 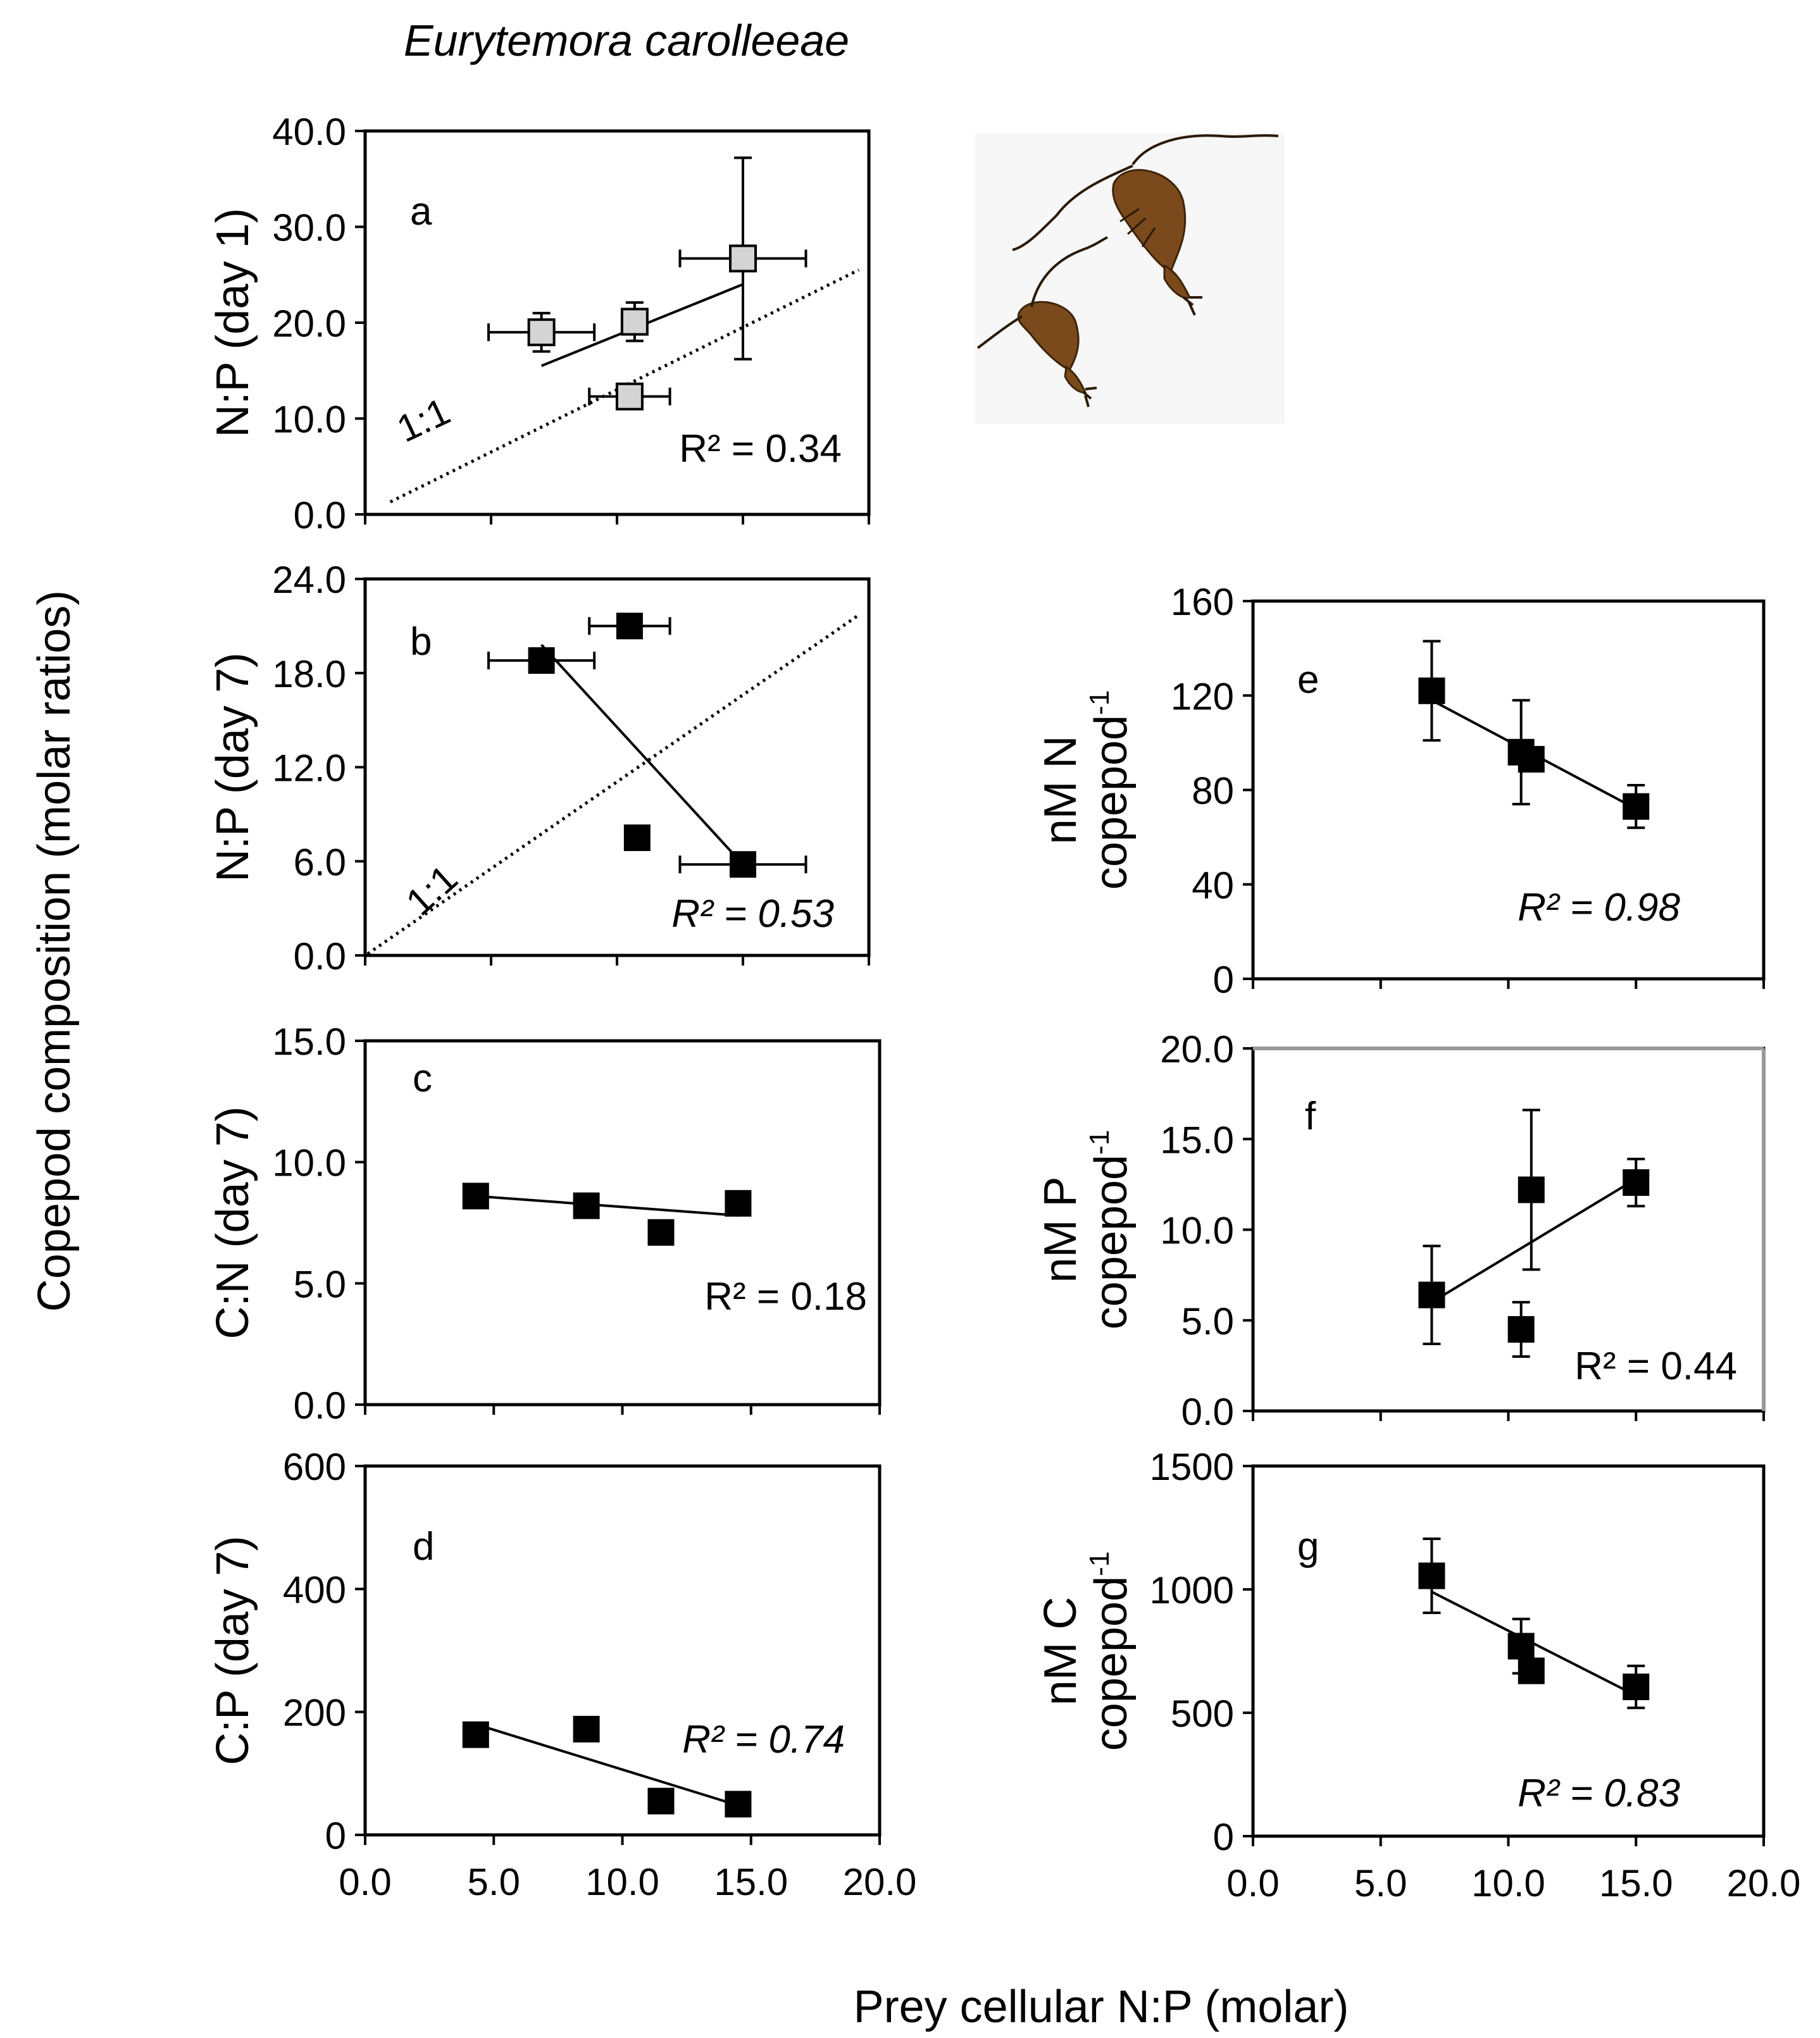 I want to click on y-axis-label: N:P (day 7), so click(x=233, y=767).